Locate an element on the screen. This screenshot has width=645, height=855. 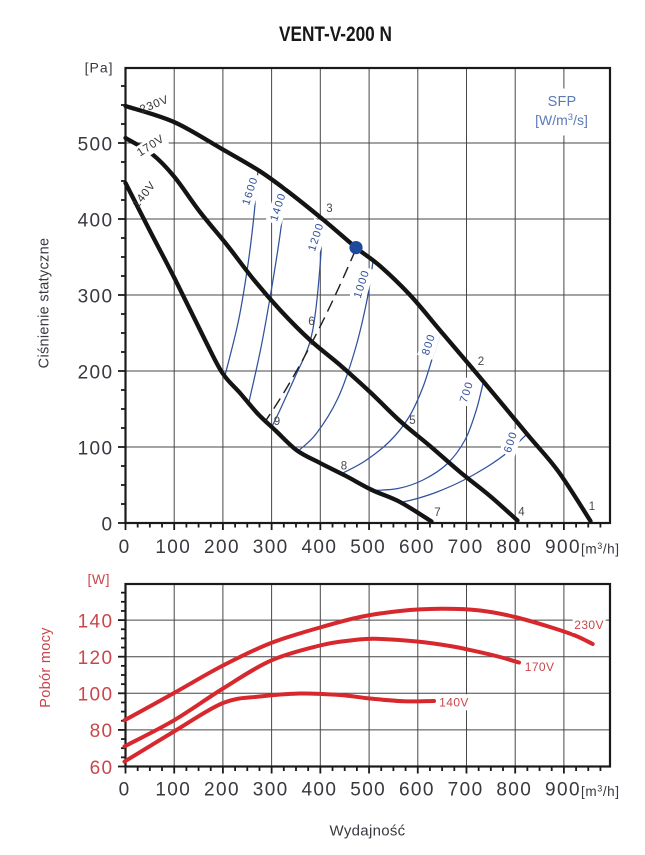
svg-text: [Pa] is located at coordinates (99, 68).